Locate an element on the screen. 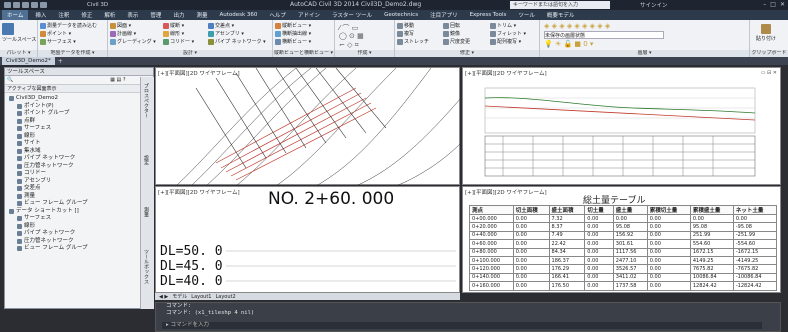 This screenshot has width=788, height=332. undo-icon is located at coordinates (34, 5).